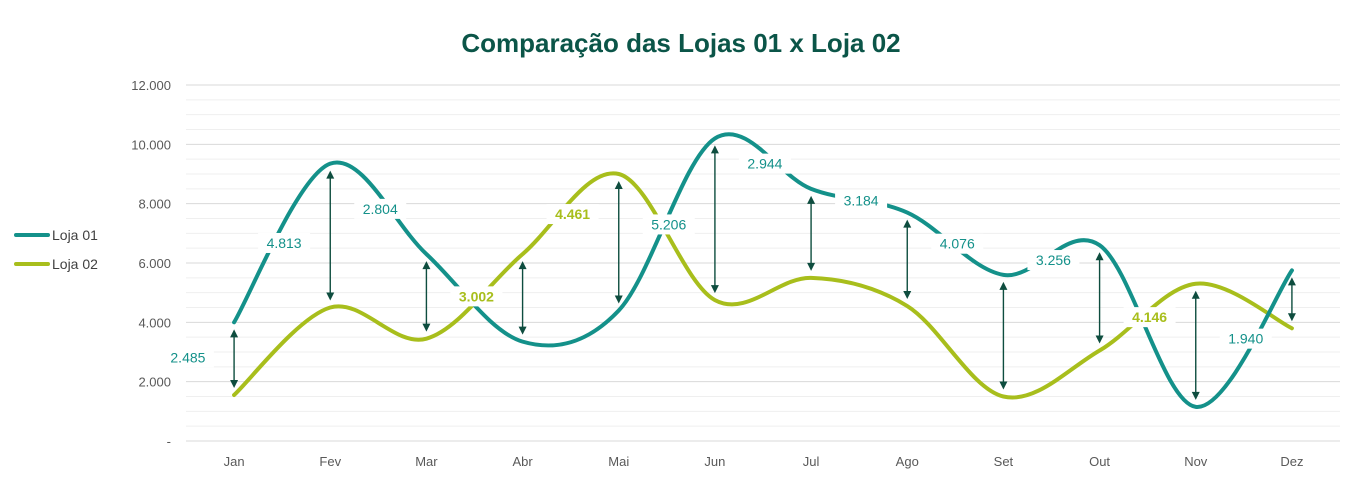 The height and width of the screenshot is (490, 1362). I want to click on svg-text: 3.002, so click(476, 296).